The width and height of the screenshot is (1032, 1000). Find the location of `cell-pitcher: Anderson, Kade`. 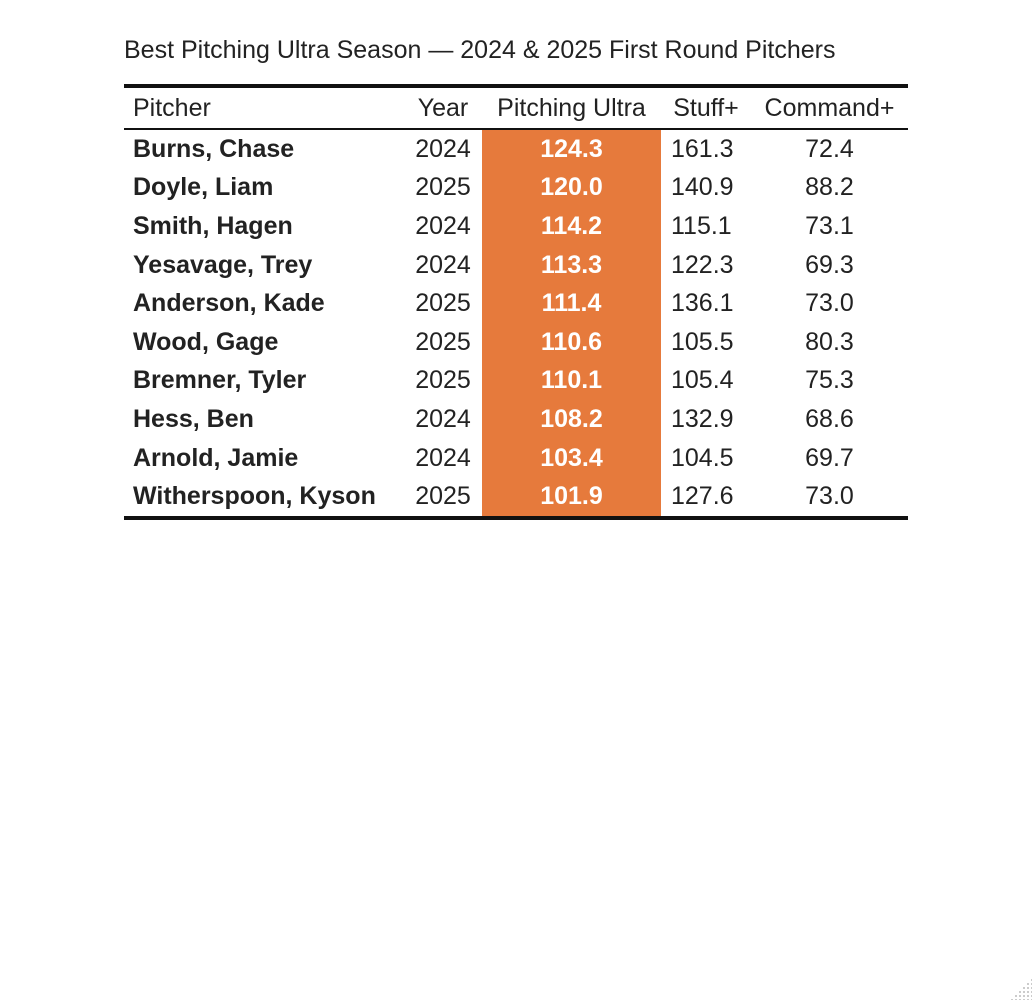

cell-pitcher: Anderson, Kade is located at coordinates (229, 303).